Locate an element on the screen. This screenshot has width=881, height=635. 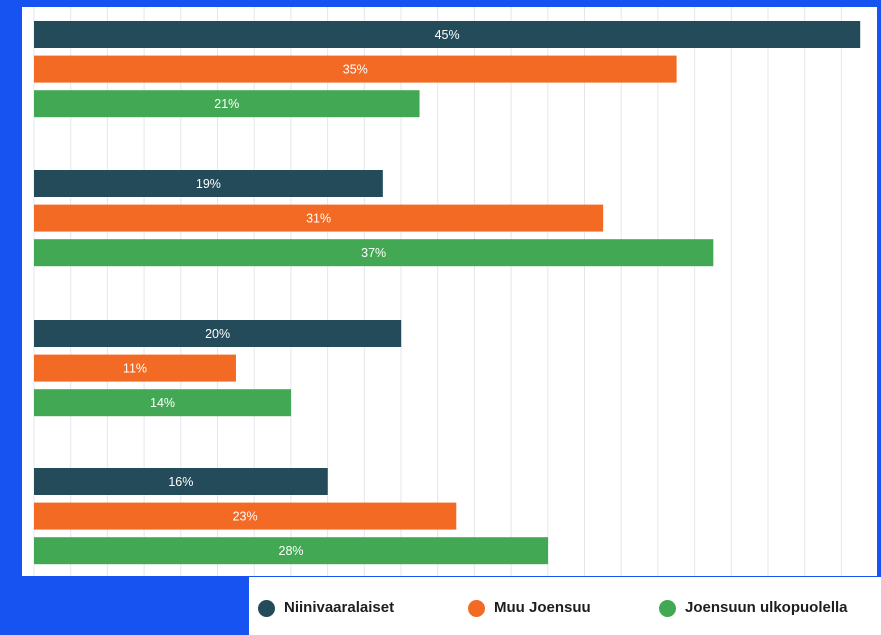
data-label: 11% is located at coordinates (135, 369).